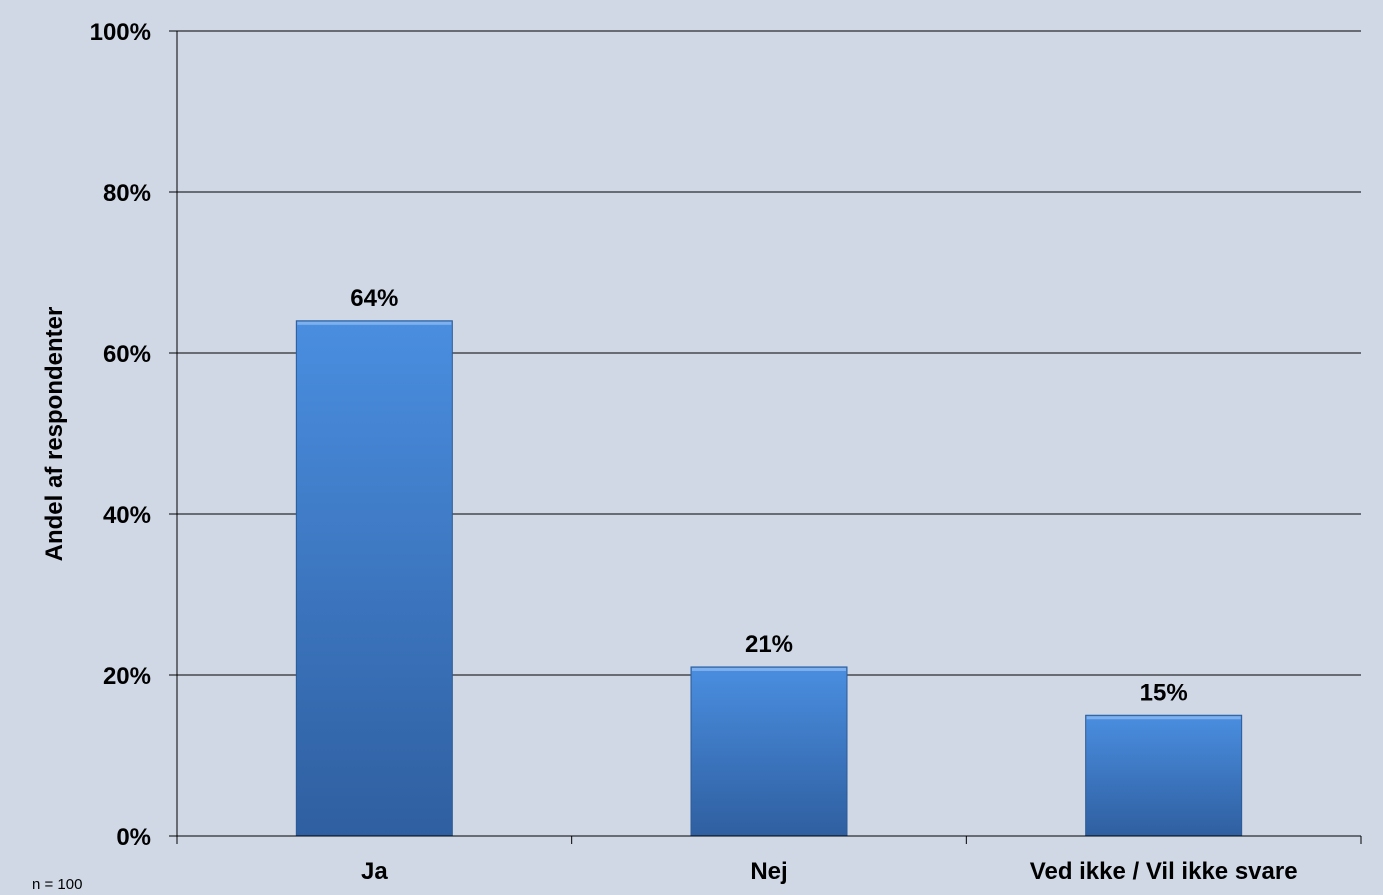 The image size is (1383, 895). What do you see at coordinates (768, 871) in the screenshot?
I see `x-category-label: Nej` at bounding box center [768, 871].